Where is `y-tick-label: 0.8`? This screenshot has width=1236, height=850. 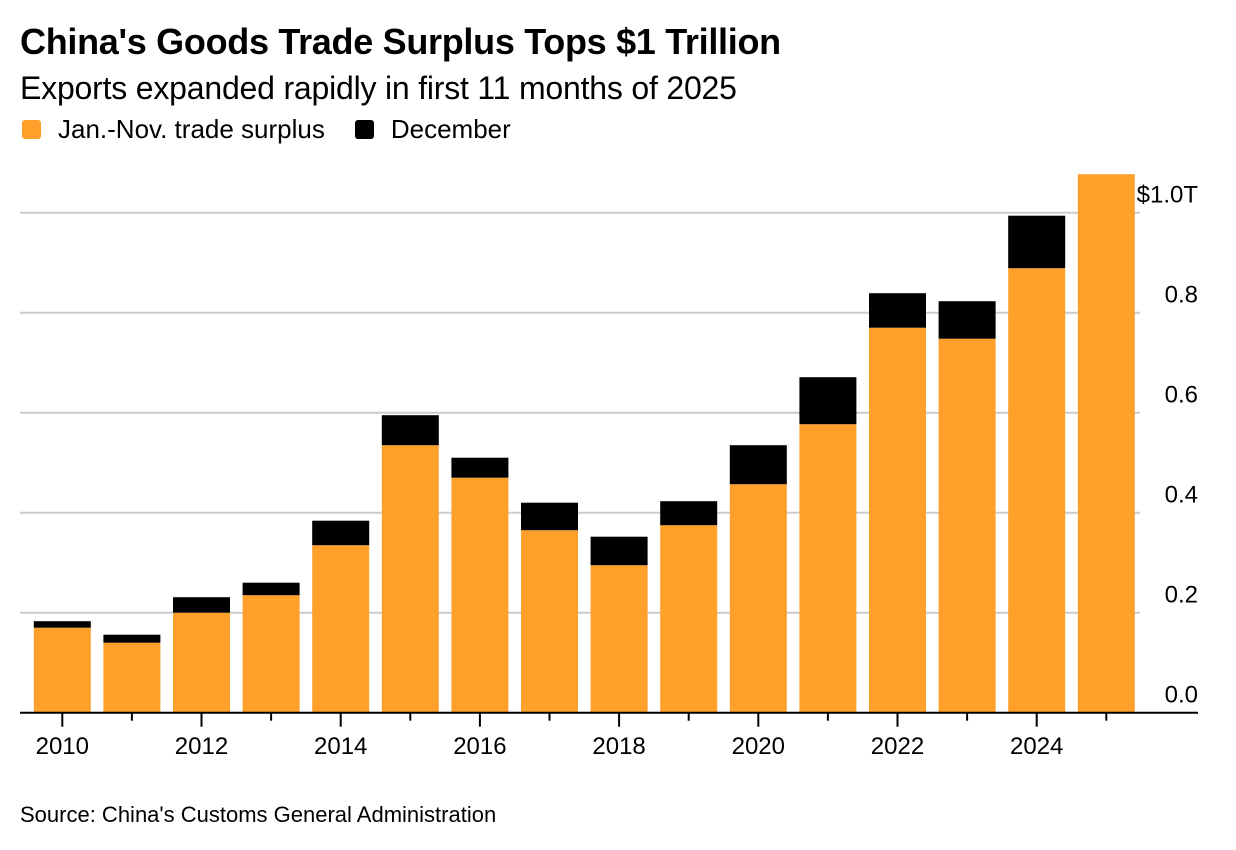 y-tick-label: 0.8 is located at coordinates (1181, 295).